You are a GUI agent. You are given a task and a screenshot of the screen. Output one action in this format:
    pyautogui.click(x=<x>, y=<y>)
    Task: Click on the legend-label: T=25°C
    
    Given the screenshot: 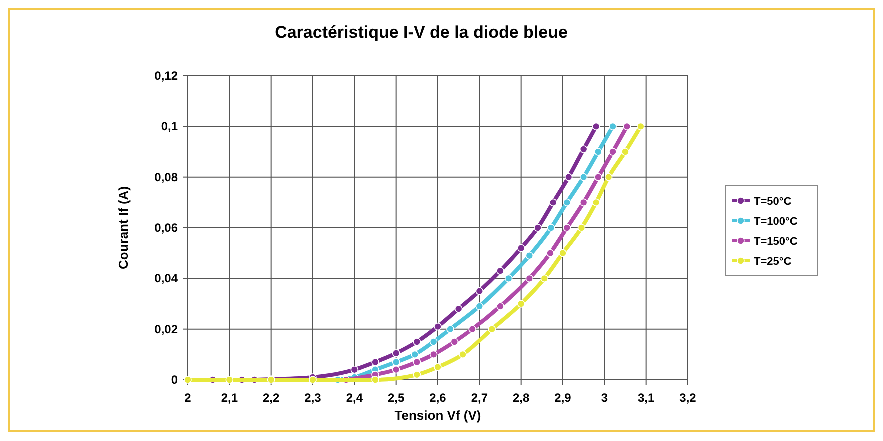 What is the action you would take?
    pyautogui.click(x=773, y=262)
    